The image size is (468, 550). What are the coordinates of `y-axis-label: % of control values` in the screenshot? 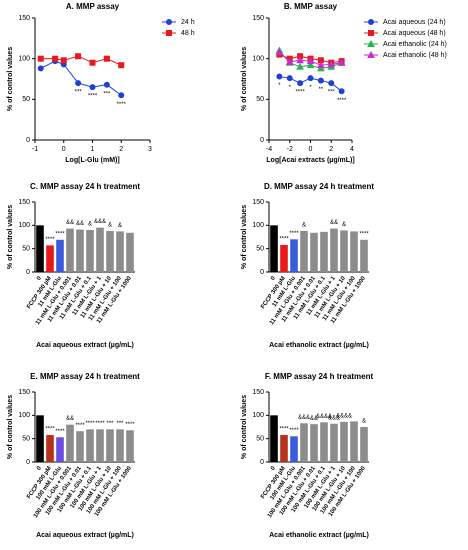 It's located at (10, 427).